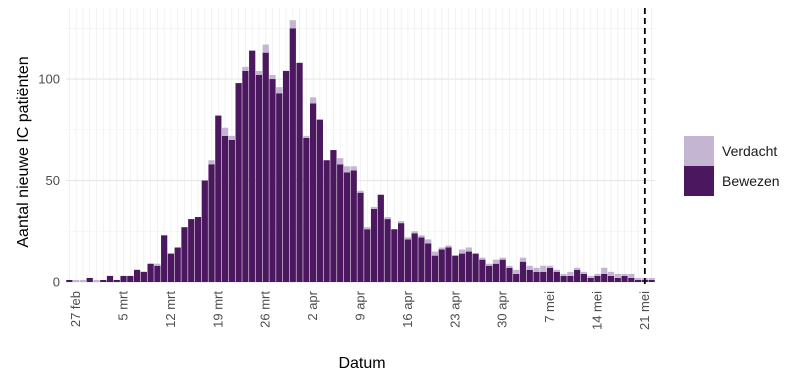 This screenshot has height=371, width=790. I want to click on x-tick-label: 30 apr, so click(502, 309).